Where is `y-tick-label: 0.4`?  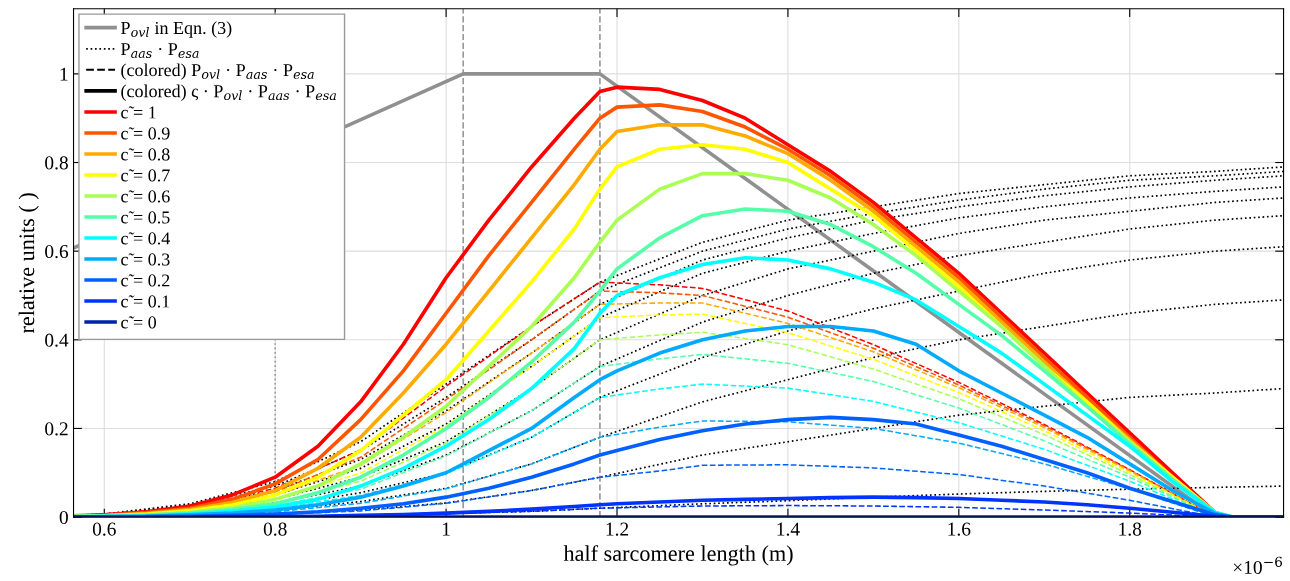
y-tick-label: 0.4 is located at coordinates (57, 340).